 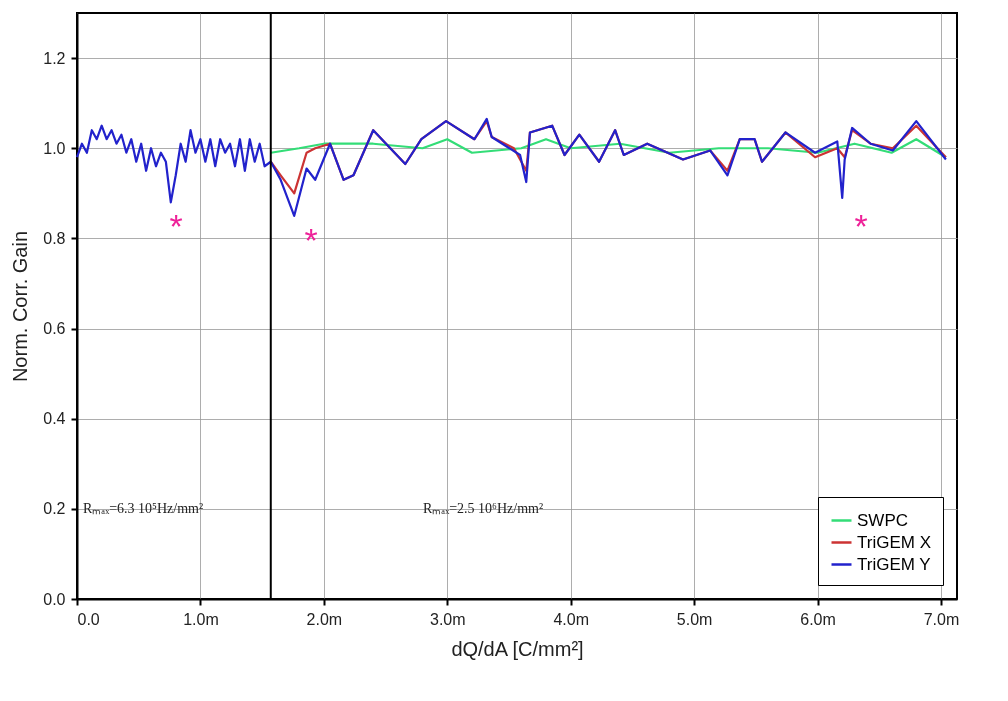 I want to click on y-axis-title: Norm. Corr. Gain, so click(x=20, y=306).